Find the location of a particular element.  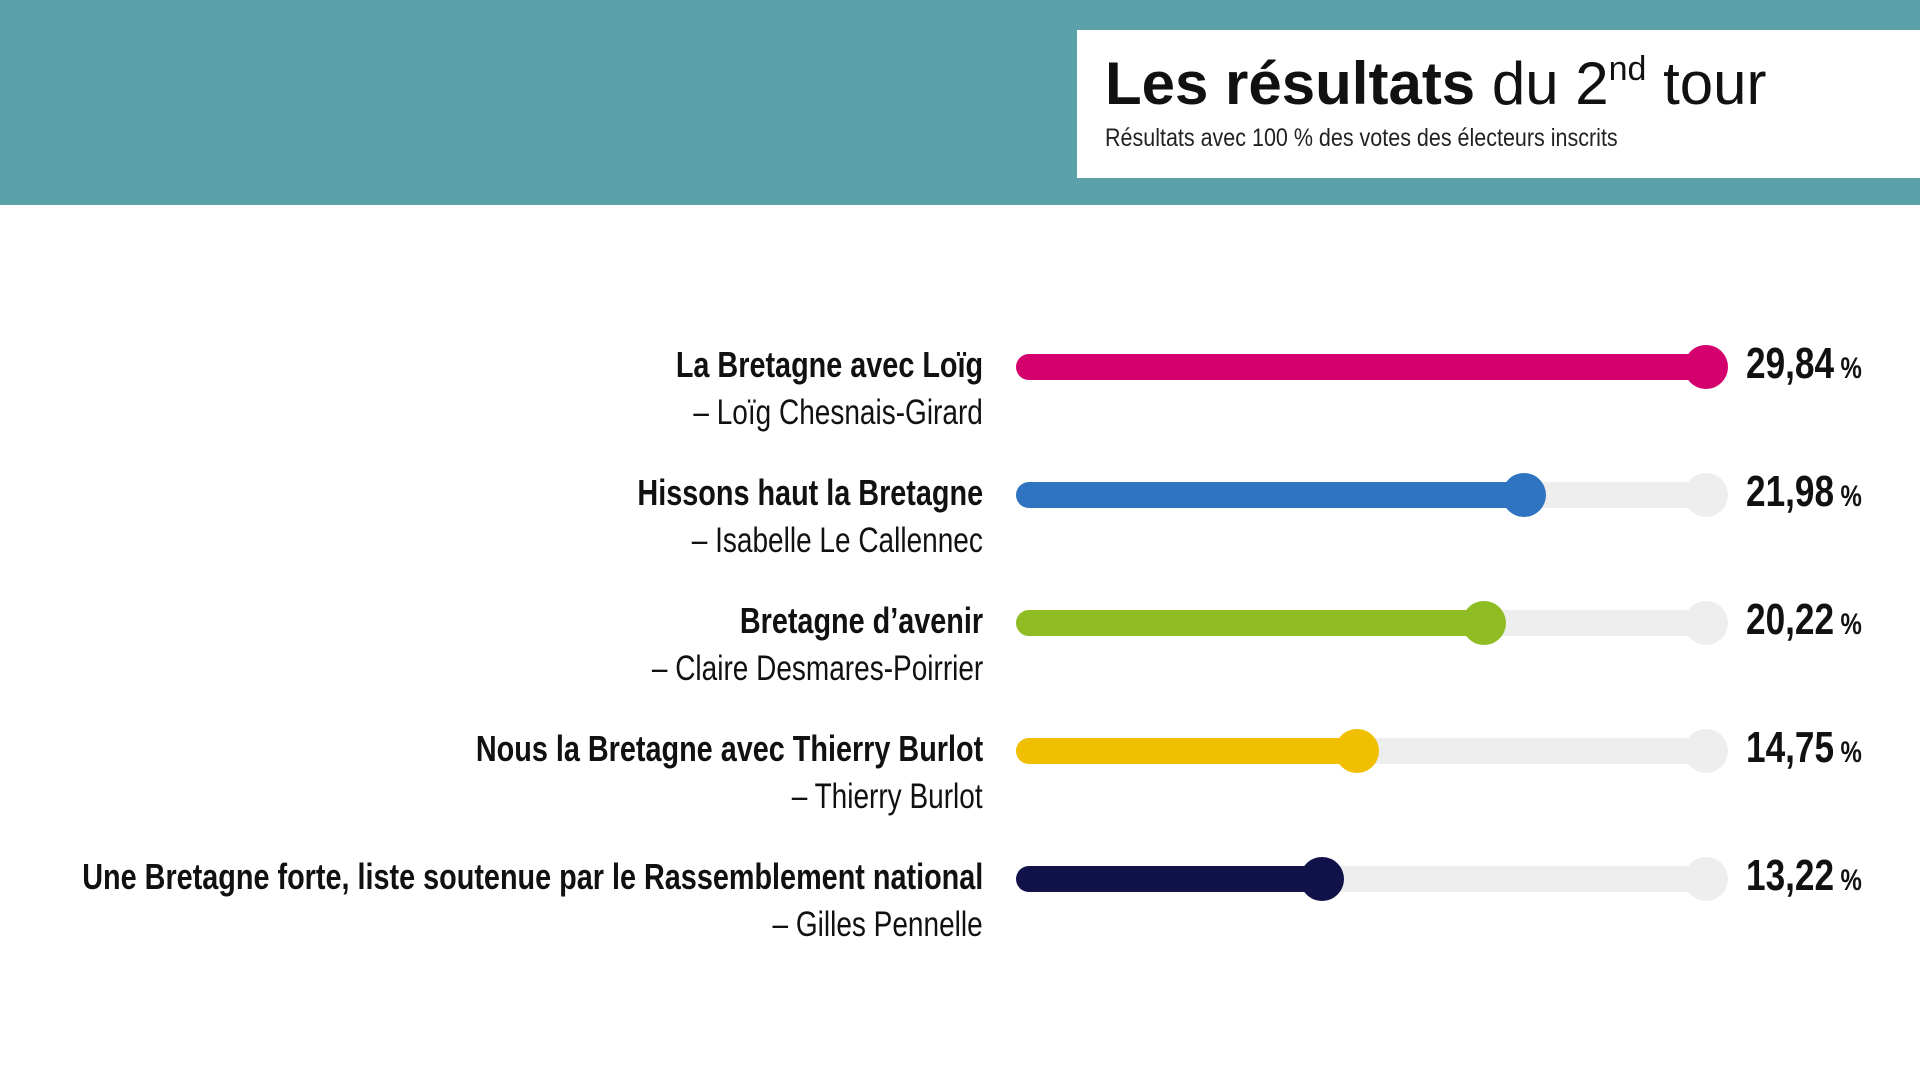

value-number: 14,75 is located at coordinates (1790, 747).